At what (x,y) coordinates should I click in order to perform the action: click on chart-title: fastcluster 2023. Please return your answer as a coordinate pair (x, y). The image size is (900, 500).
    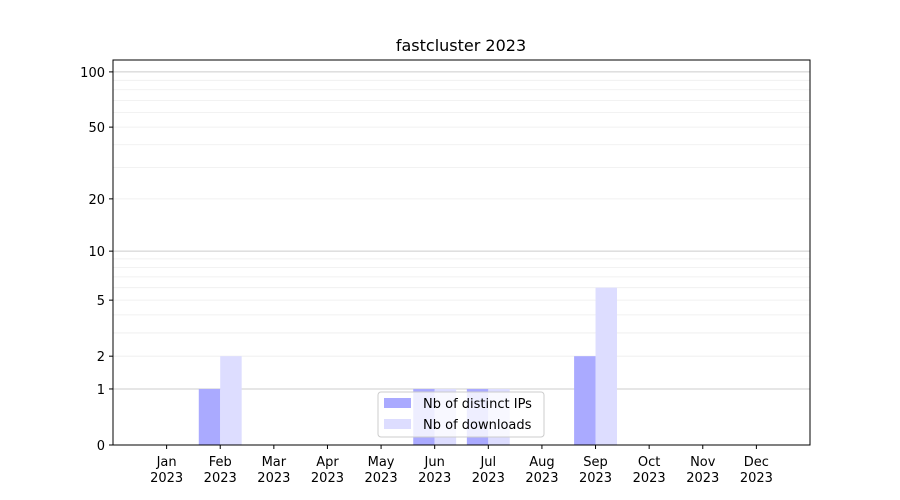
    Looking at the image, I should click on (461, 45).